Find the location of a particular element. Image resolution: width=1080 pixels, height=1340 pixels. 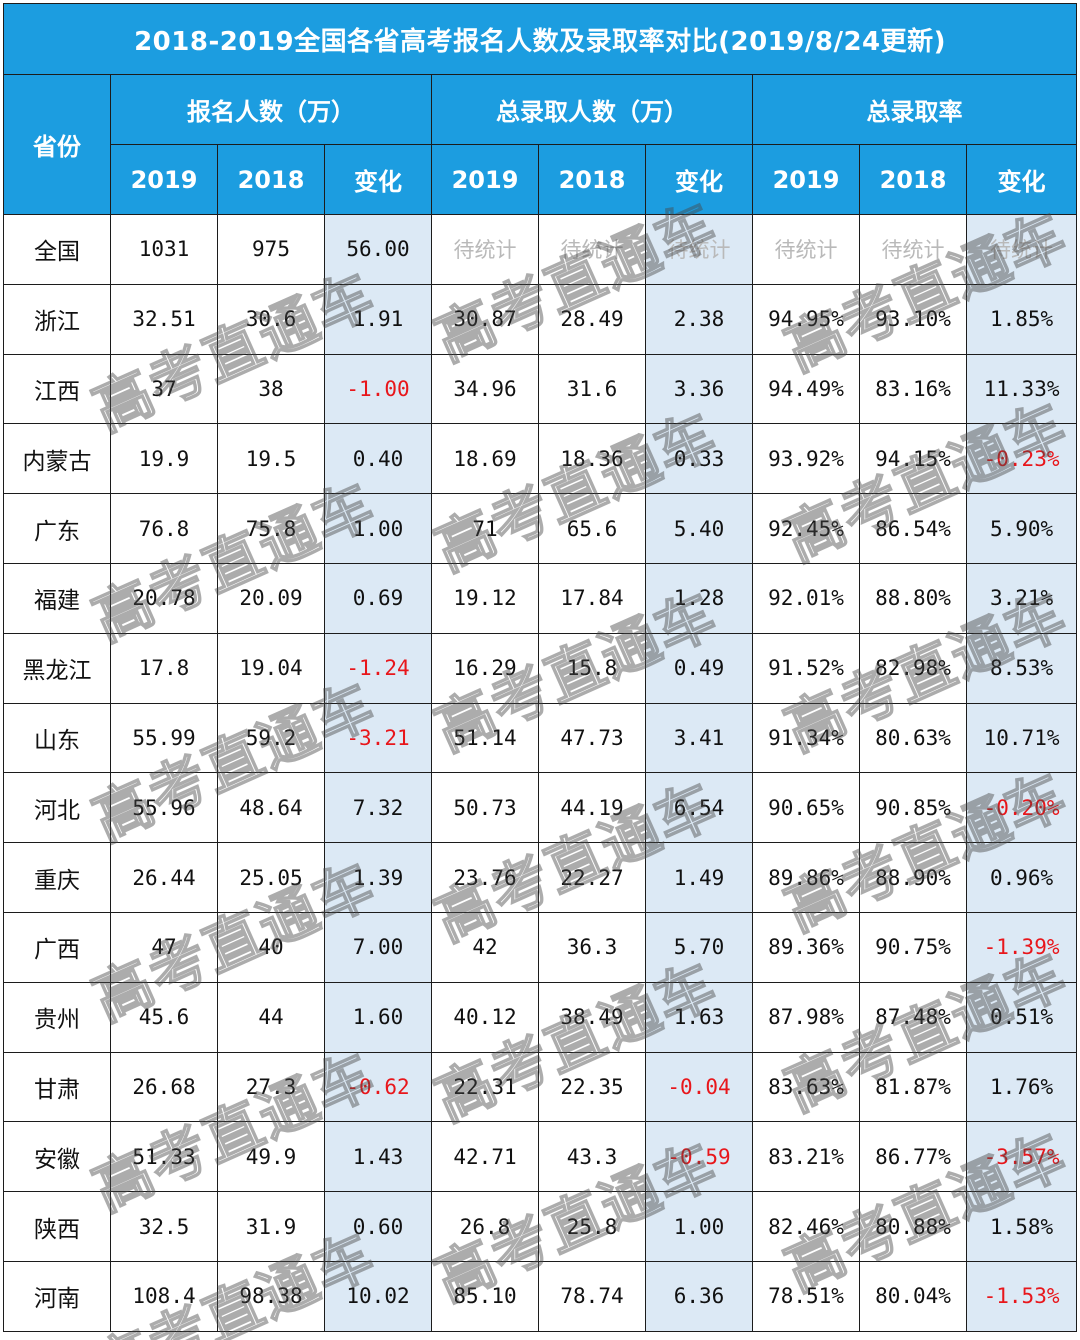

province-cell: 福建 is located at coordinates (57, 598).